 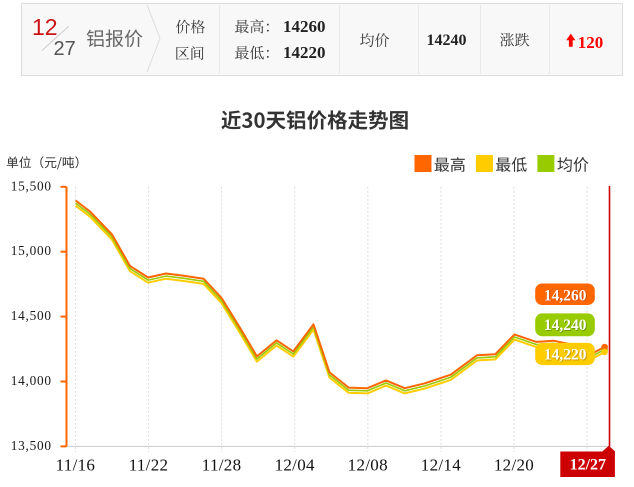 I want to click on svg-text: 15,500, so click(x=31, y=185).